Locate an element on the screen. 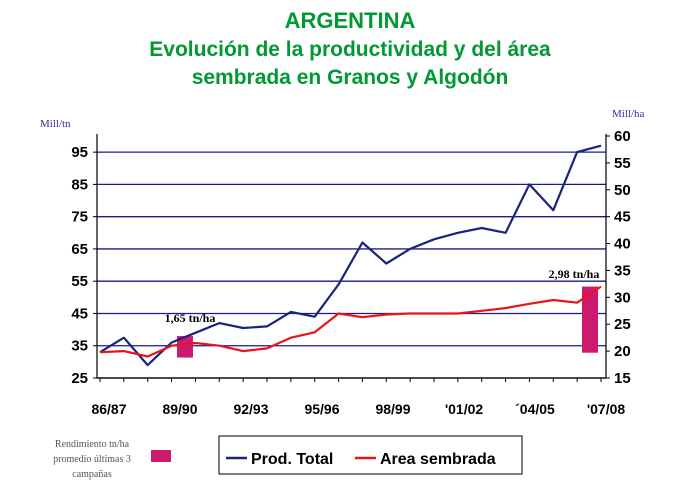 The width and height of the screenshot is (700, 489). right-tick-label: 30 is located at coordinates (622, 297).